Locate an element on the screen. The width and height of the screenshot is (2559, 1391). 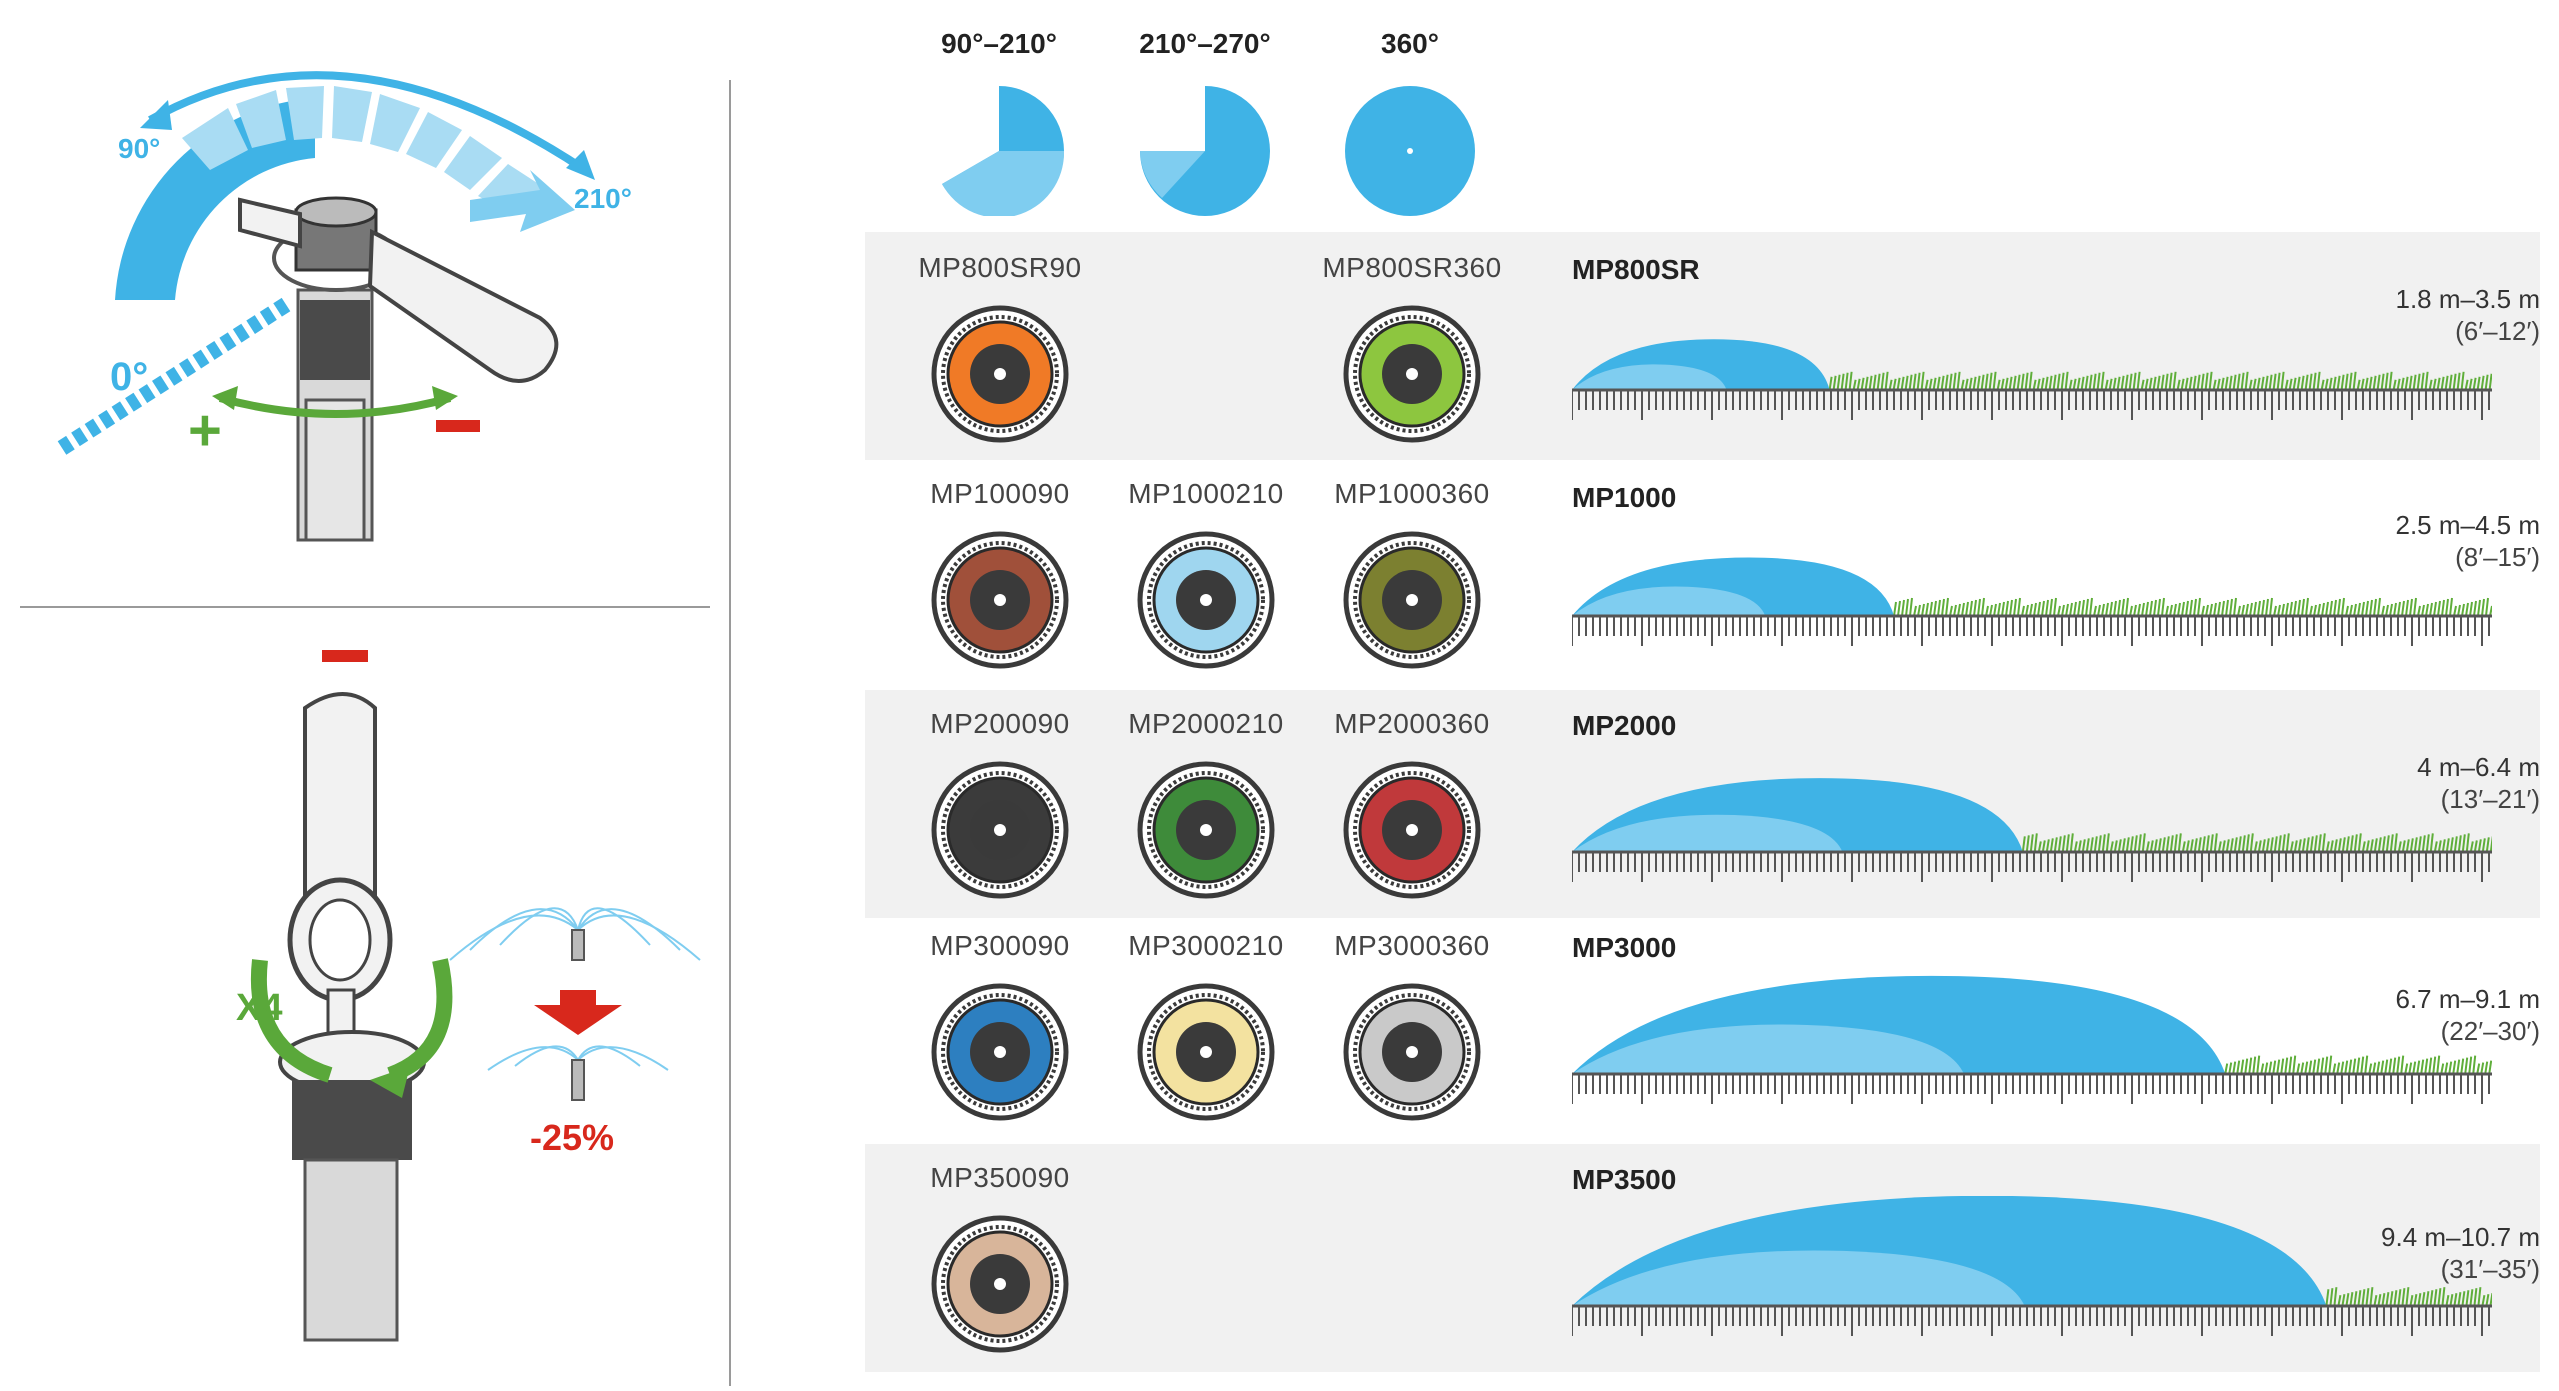
nozzle-icon-mp200090 is located at coordinates (1000, 830).